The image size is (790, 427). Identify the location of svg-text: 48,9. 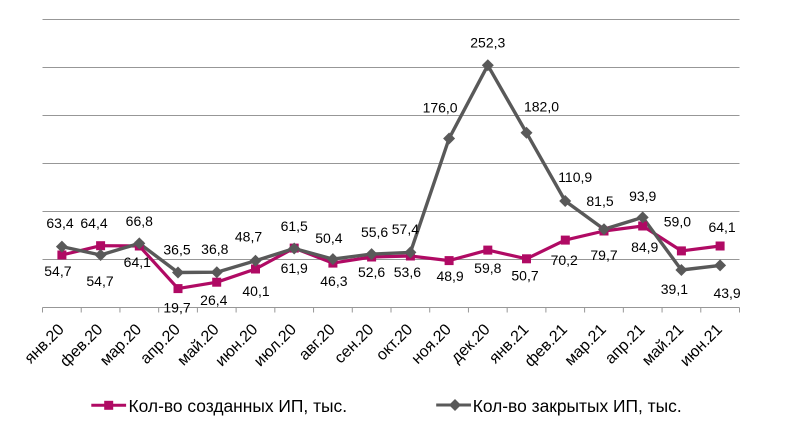
(449, 276).